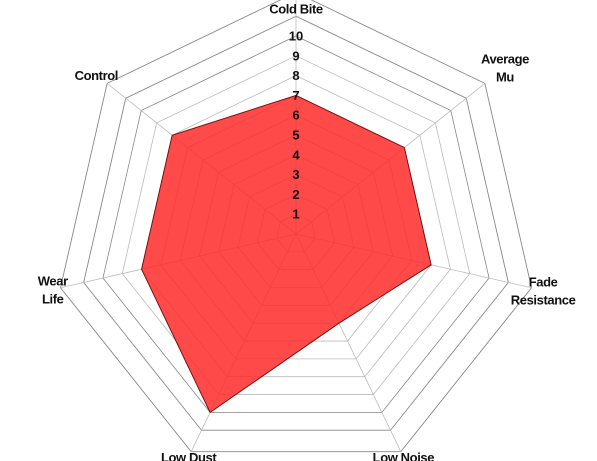  I want to click on tick-label-8: 8, so click(295, 75).